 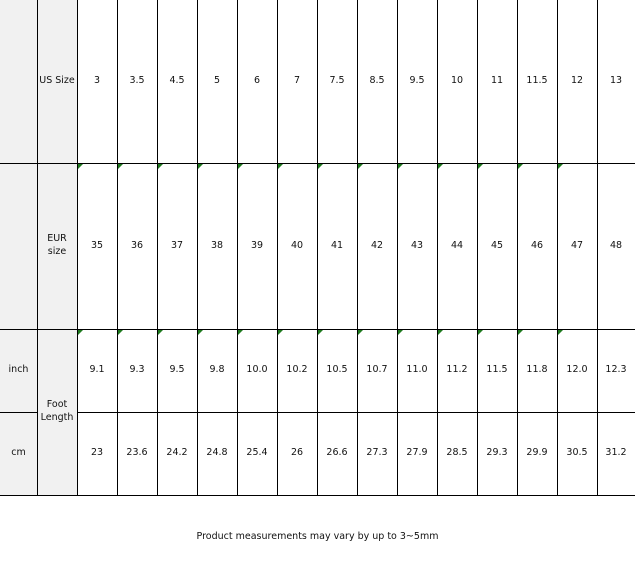 I want to click on table-cell: 46, so click(x=537, y=245).